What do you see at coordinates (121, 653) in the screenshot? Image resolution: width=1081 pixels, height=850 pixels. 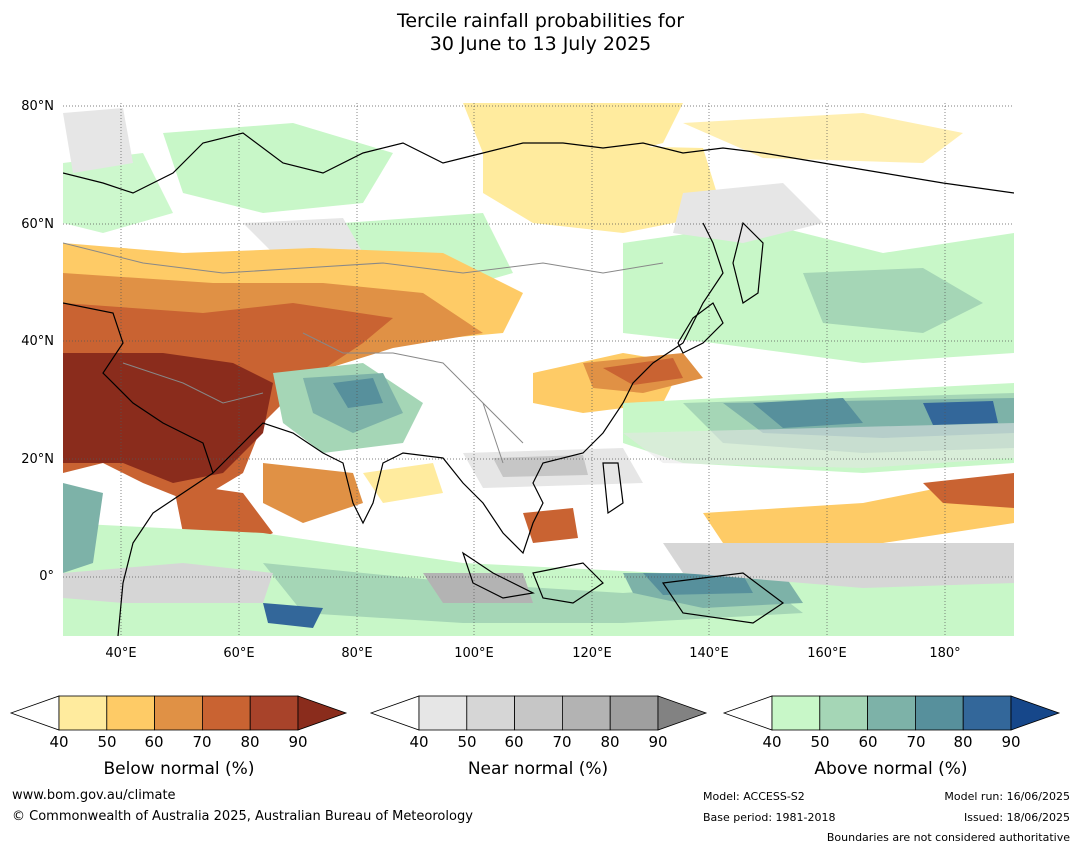 I see `lon-label: 40°E` at bounding box center [121, 653].